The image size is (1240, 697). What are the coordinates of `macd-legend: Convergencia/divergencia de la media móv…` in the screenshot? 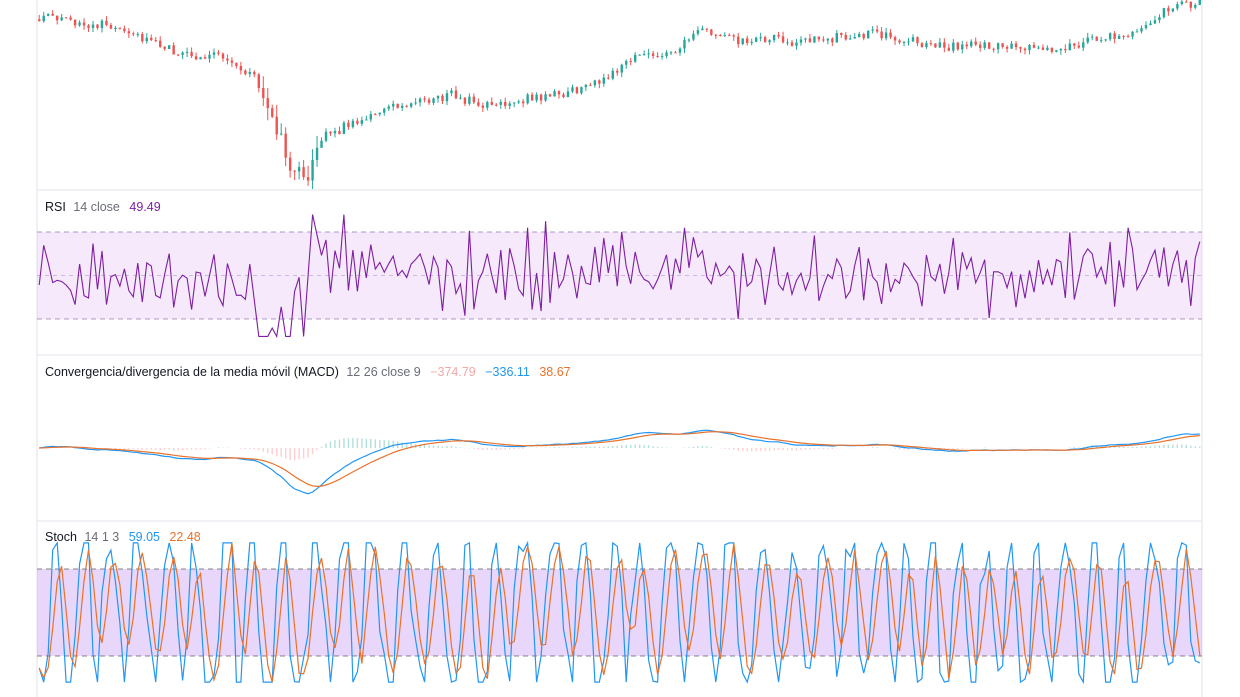 It's located at (308, 372).